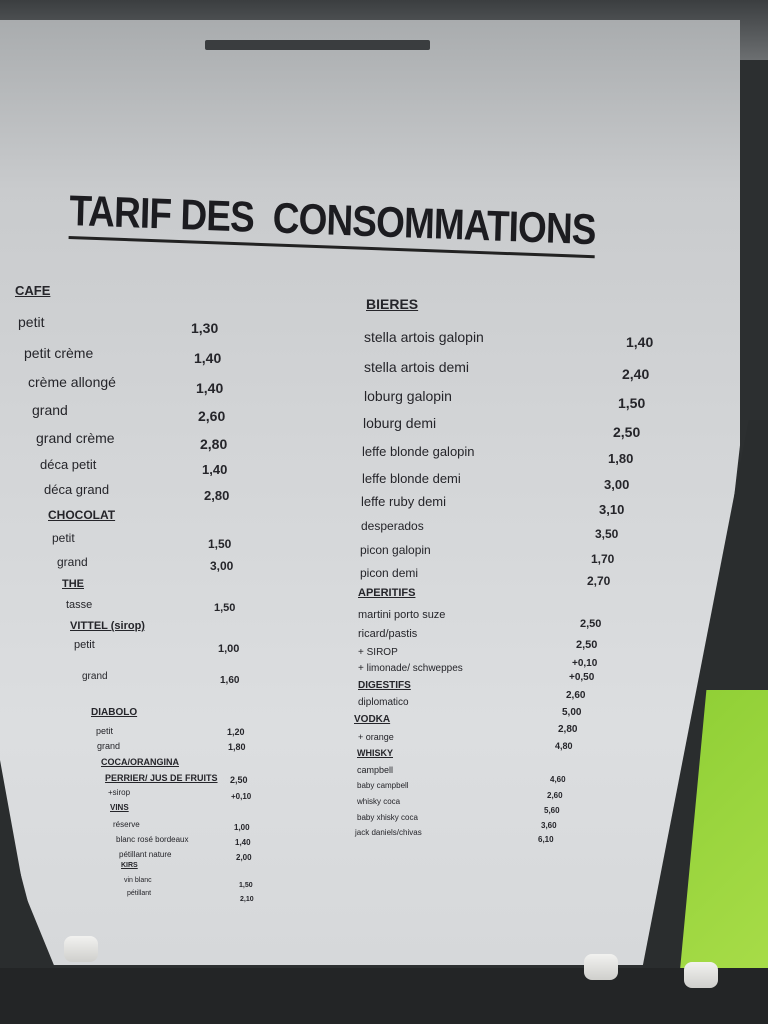 The width and height of the screenshot is (768, 1024). What do you see at coordinates (387, 817) in the screenshot?
I see `menu-item-label: baby xhisky coca` at bounding box center [387, 817].